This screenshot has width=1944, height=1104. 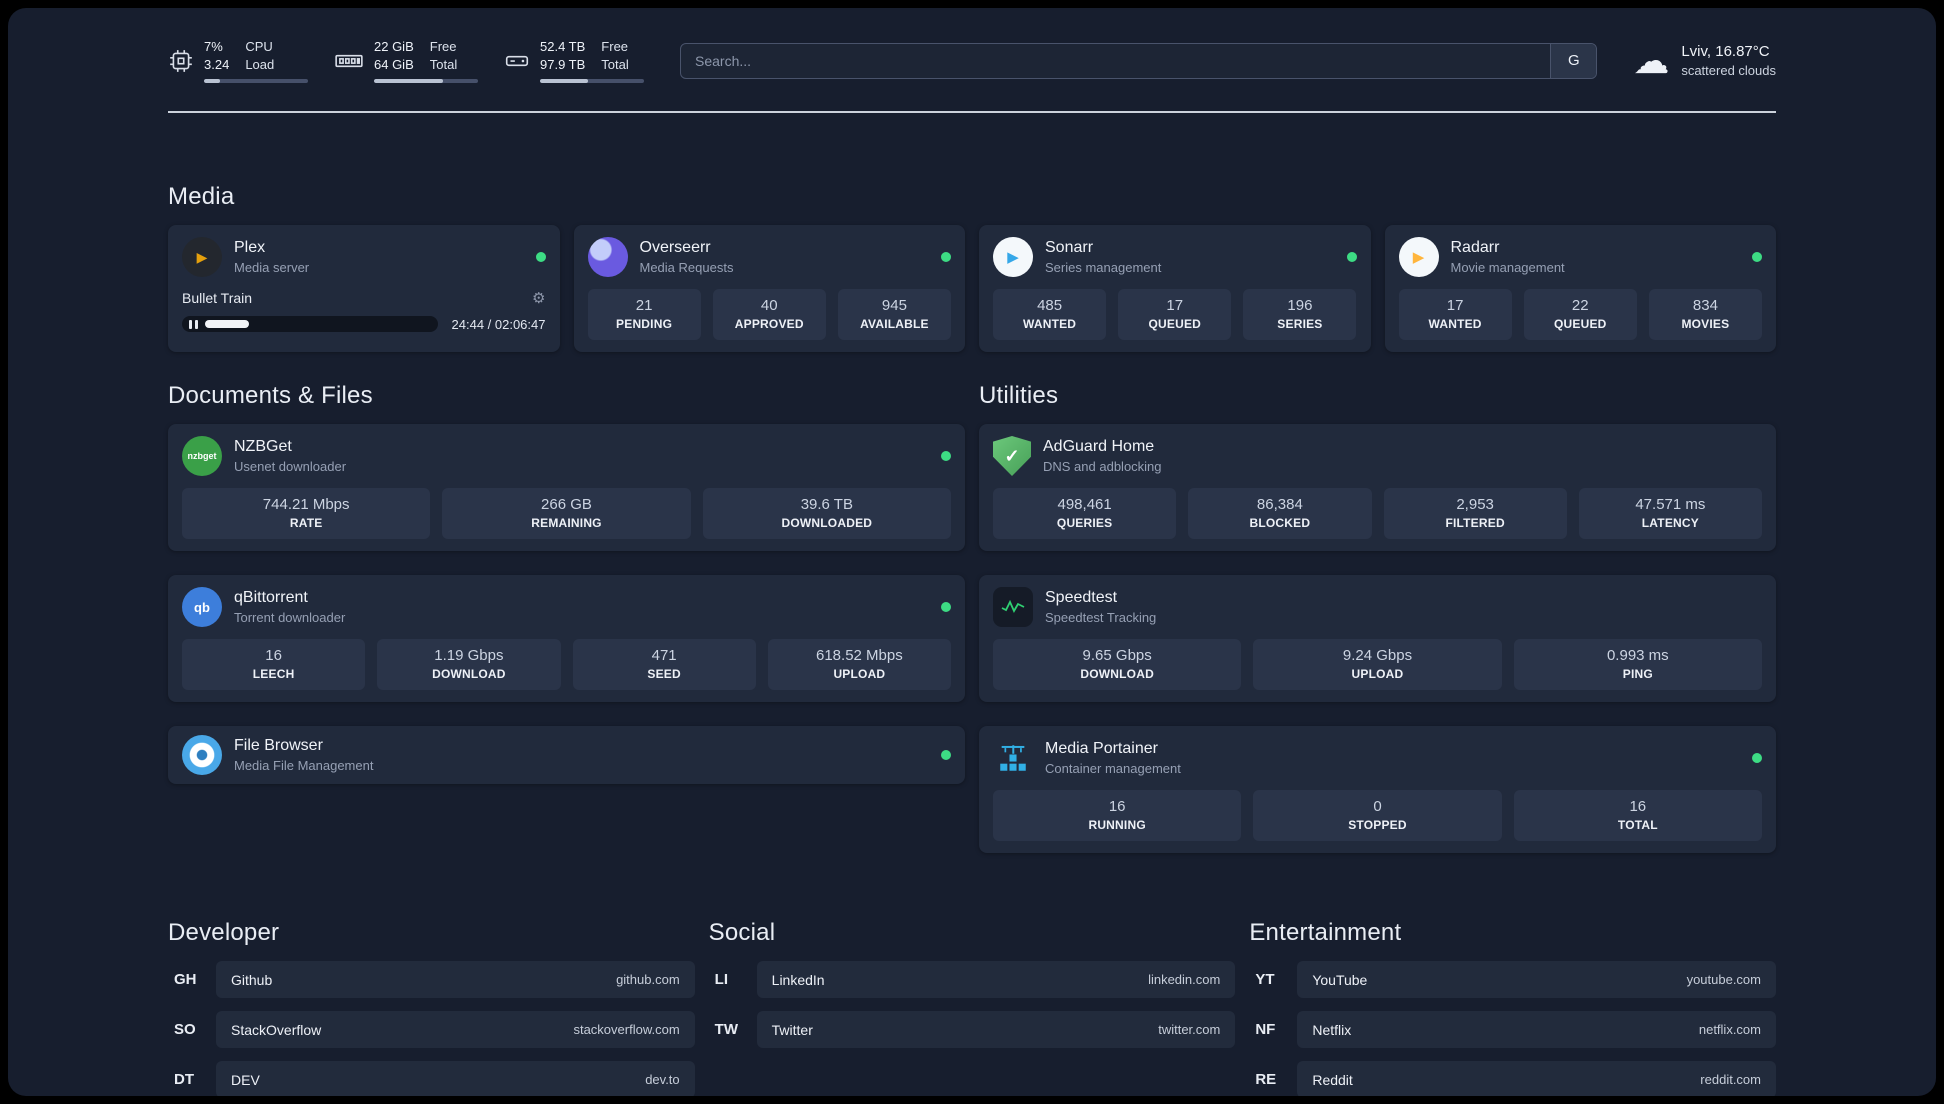 I want to click on bookmark-row: GH Github github.com, so click(x=431, y=979).